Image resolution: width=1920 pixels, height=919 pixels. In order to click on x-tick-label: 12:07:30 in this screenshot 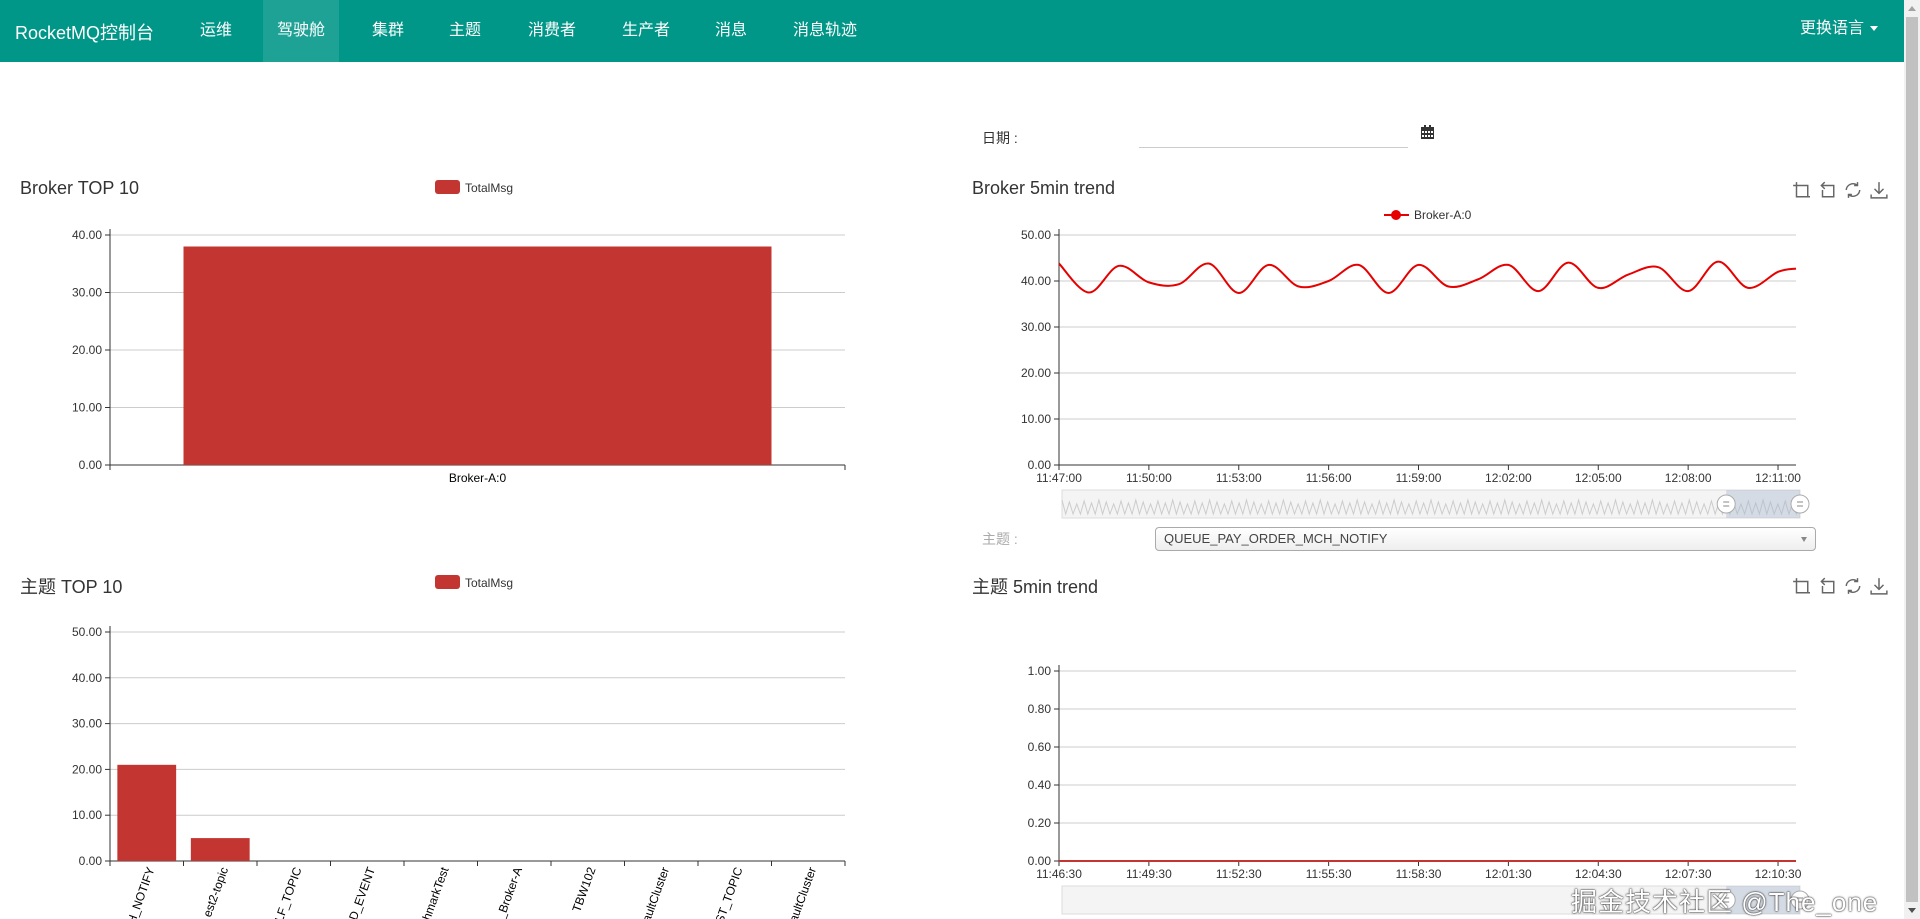, I will do `click(1688, 874)`.